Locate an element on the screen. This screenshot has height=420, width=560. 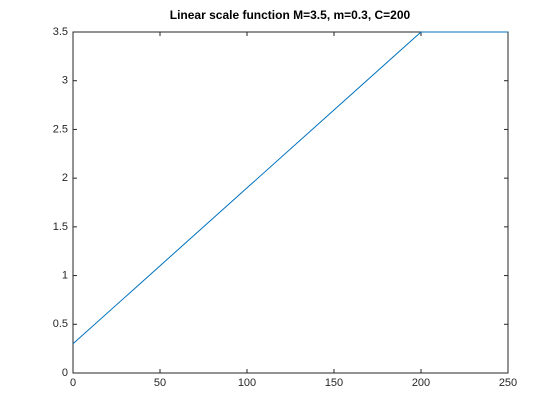
y-tick-label: 0 is located at coordinates (65, 373).